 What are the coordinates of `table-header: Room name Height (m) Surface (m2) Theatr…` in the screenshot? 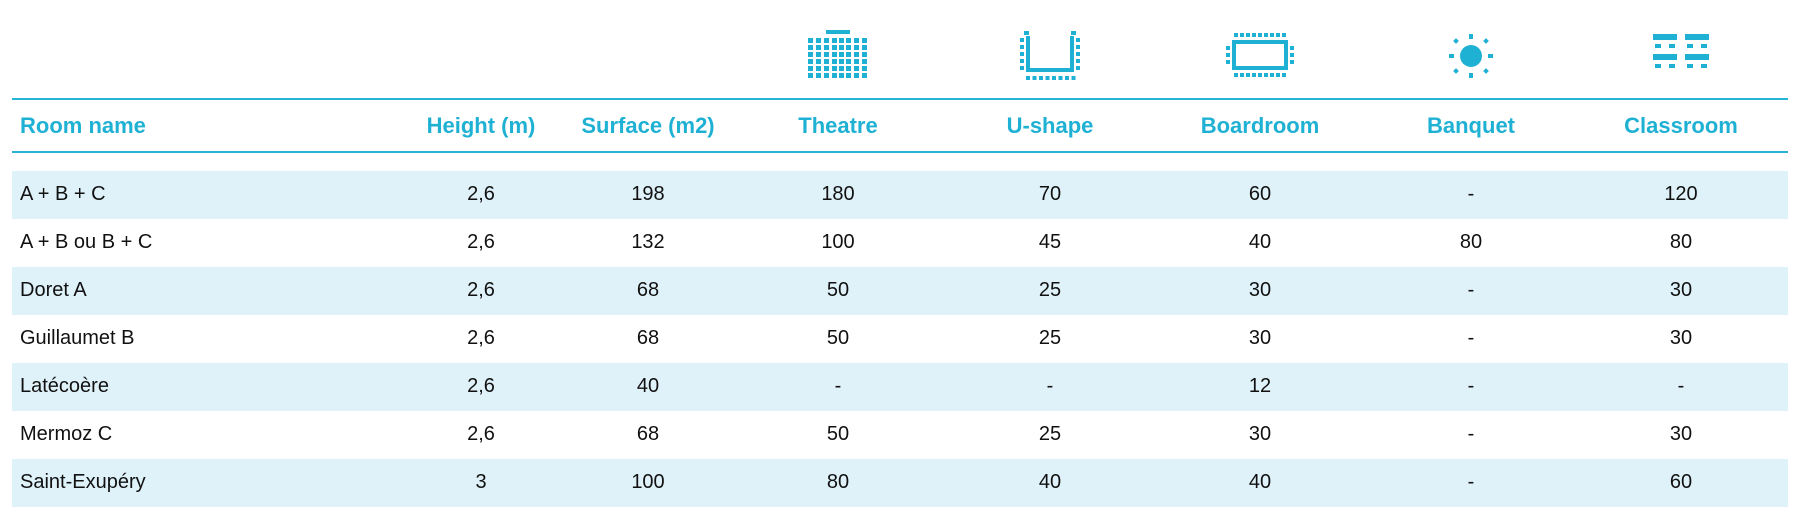 It's located at (900, 125).